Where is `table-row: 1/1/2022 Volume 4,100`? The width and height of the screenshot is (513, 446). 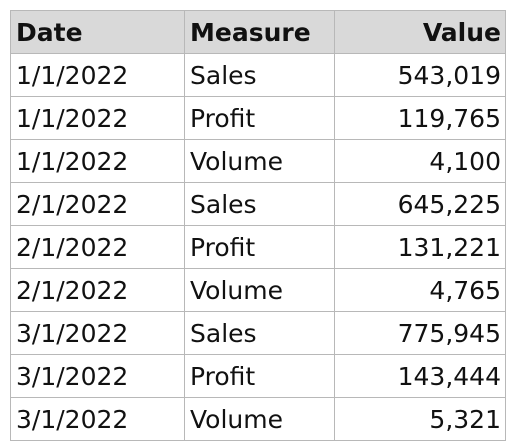 table-row: 1/1/2022 Volume 4,100 is located at coordinates (258, 161).